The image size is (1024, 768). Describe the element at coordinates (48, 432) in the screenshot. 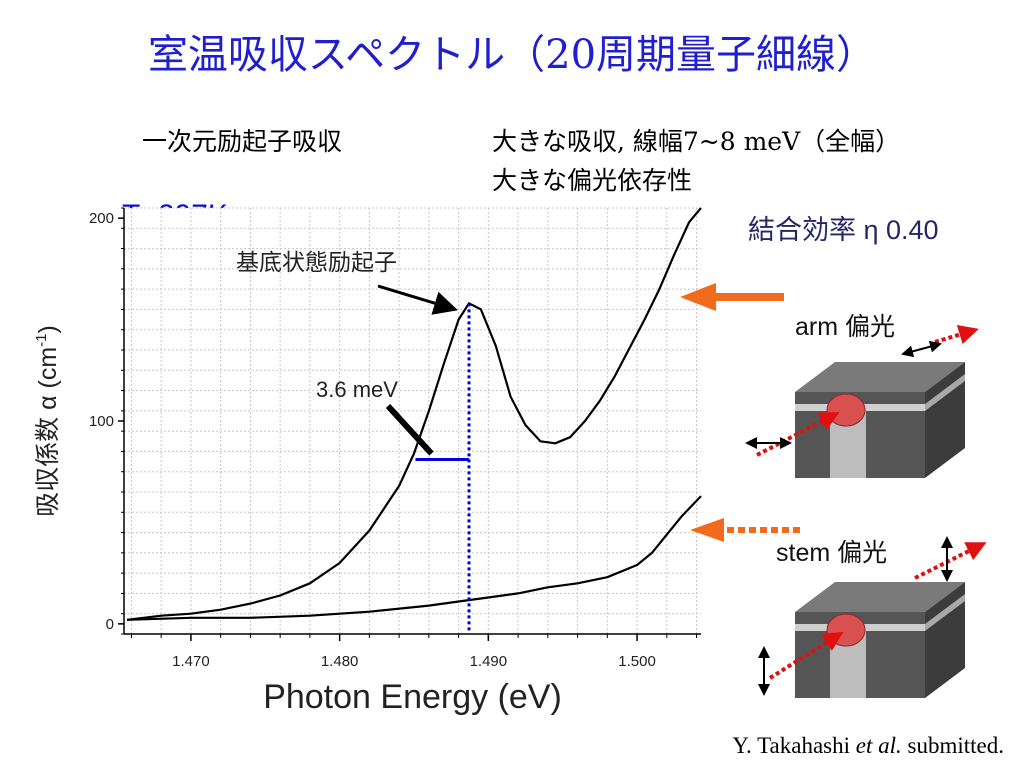

I see `y-axis-title-main: 吸収係数 α (cm` at that location.